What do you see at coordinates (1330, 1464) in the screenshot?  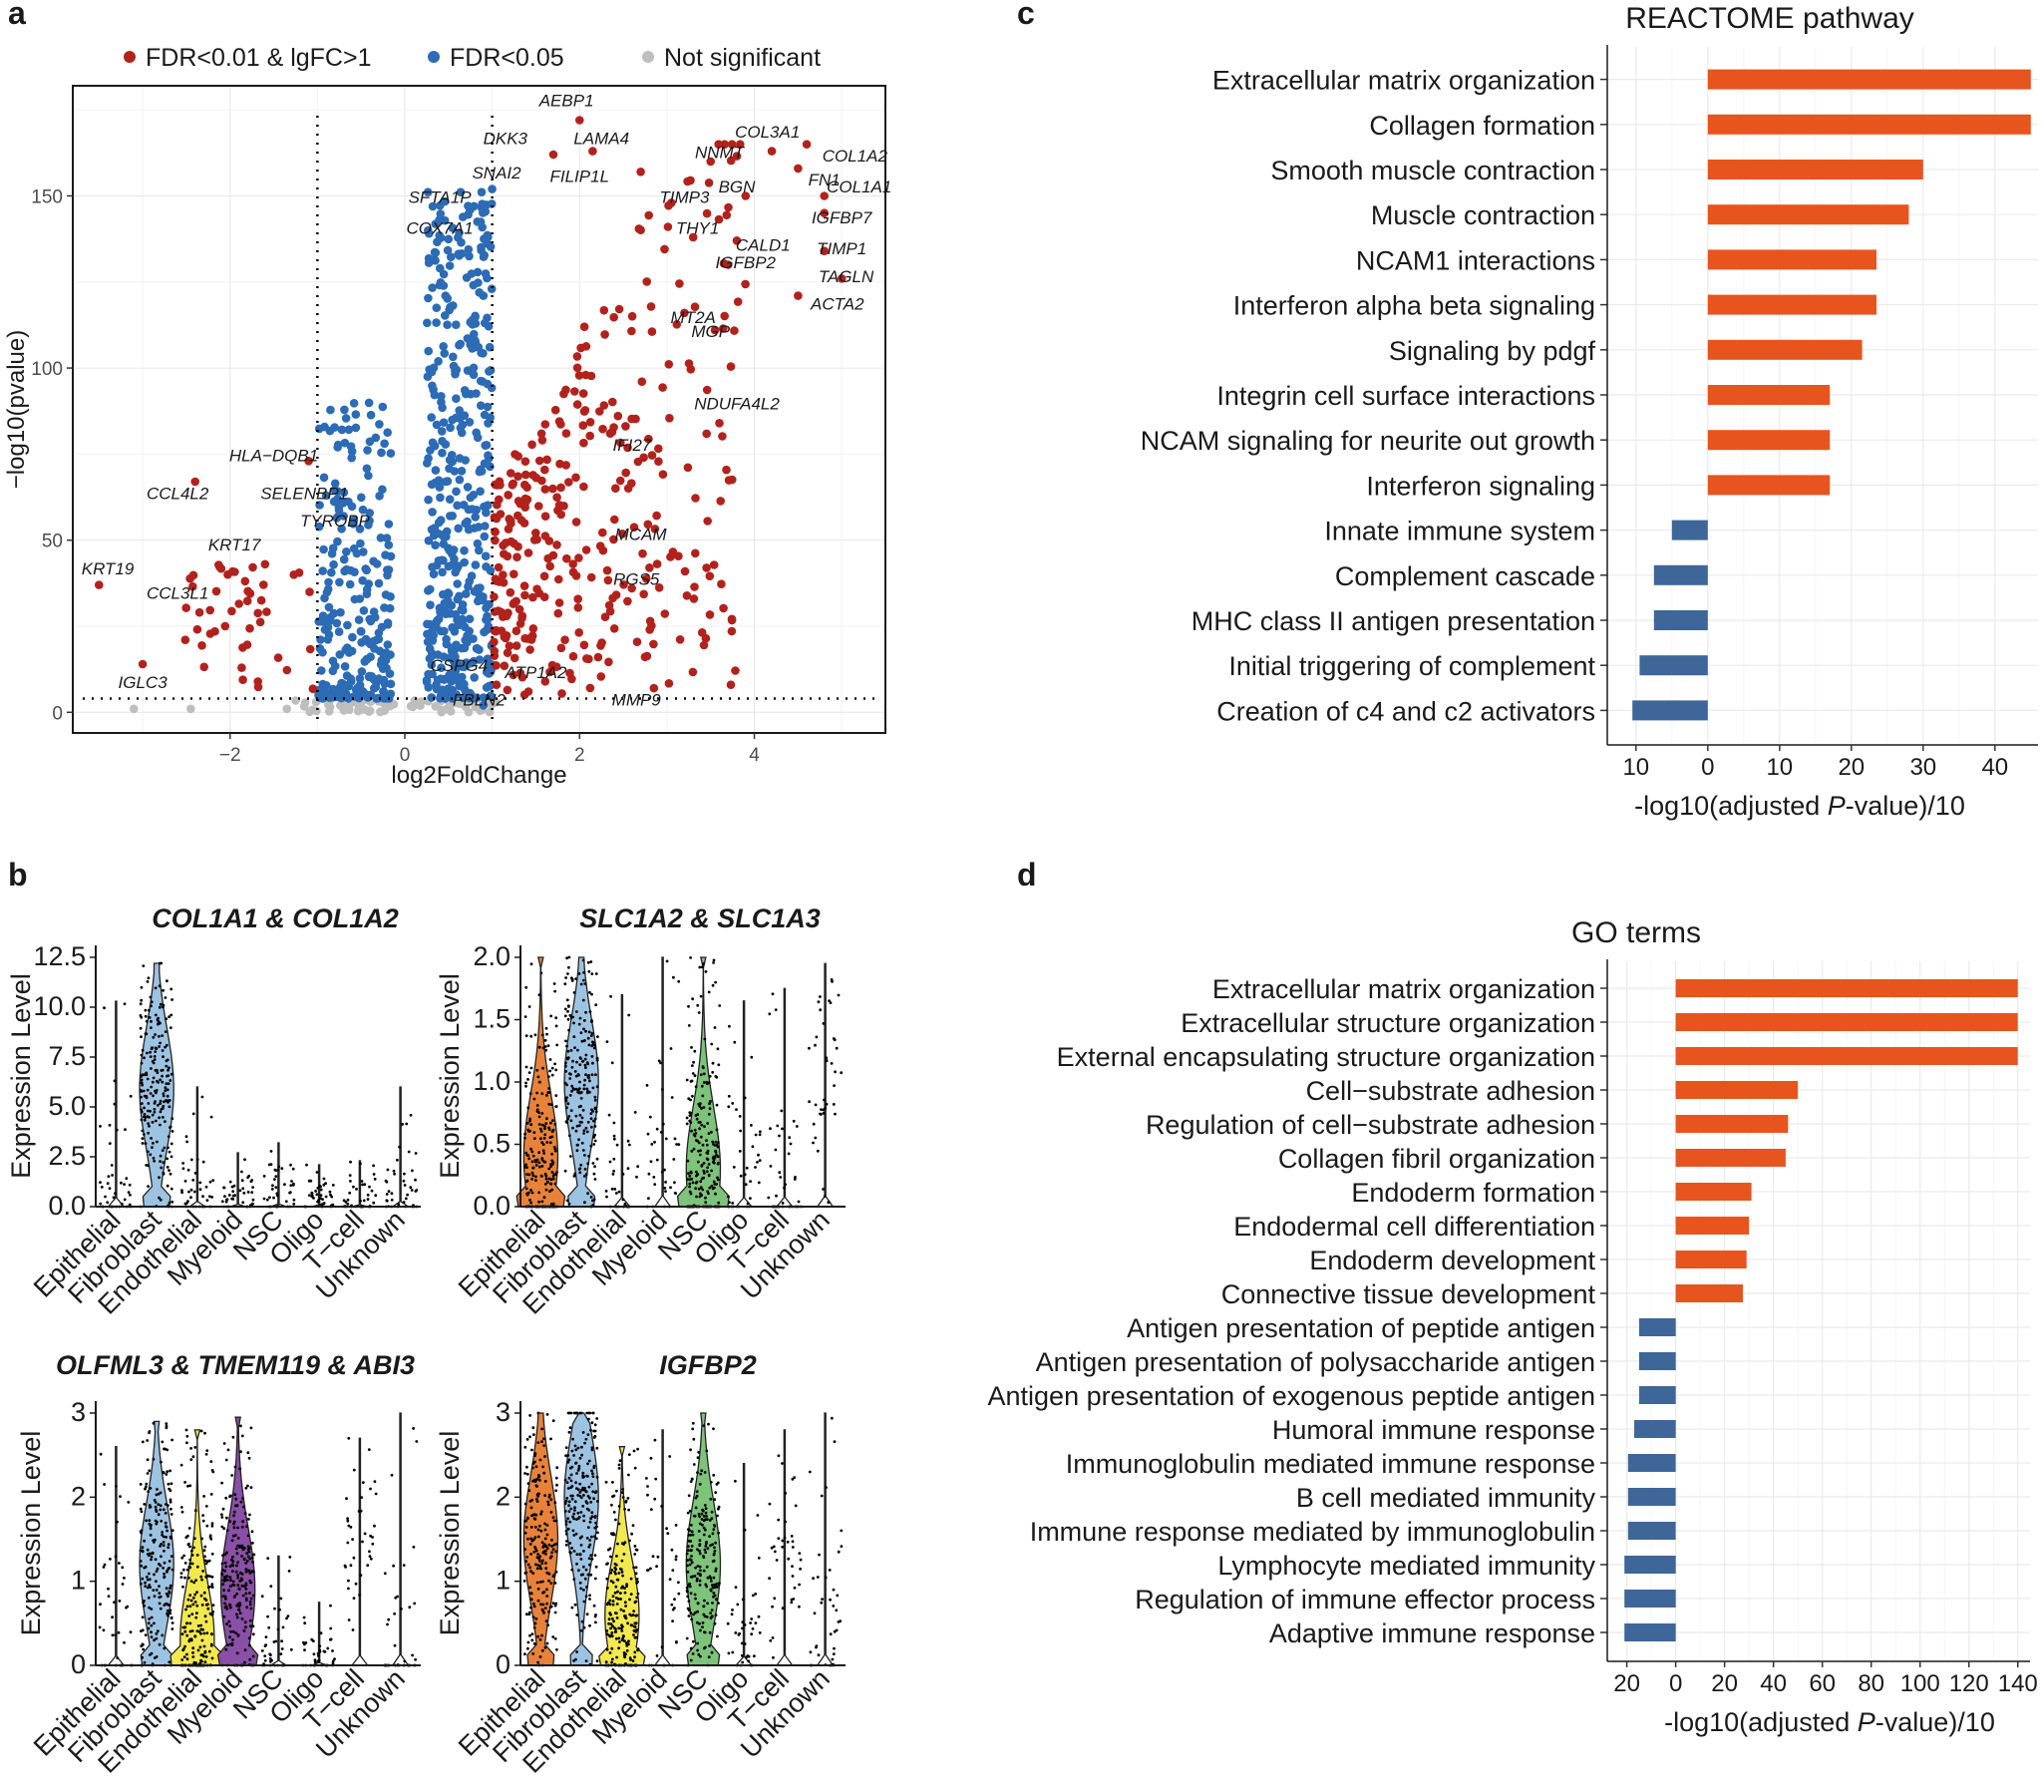 I see `category-label: Immunoglobulin mediated immune response` at bounding box center [1330, 1464].